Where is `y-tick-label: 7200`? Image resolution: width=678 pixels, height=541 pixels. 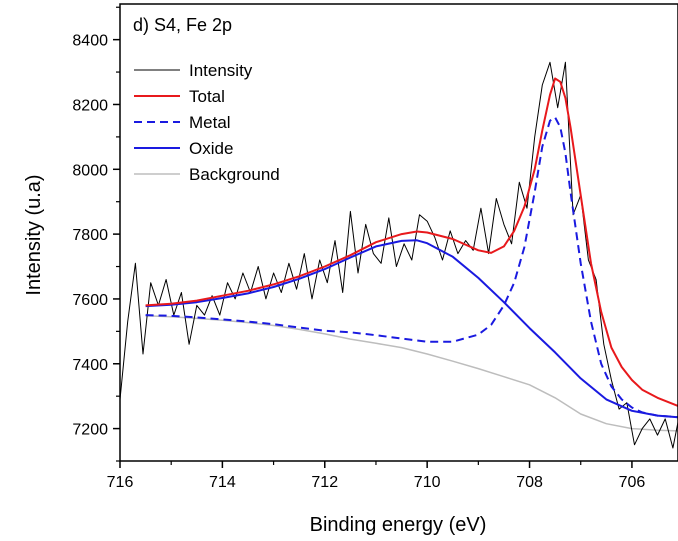
y-tick-label: 7200 is located at coordinates (90, 430).